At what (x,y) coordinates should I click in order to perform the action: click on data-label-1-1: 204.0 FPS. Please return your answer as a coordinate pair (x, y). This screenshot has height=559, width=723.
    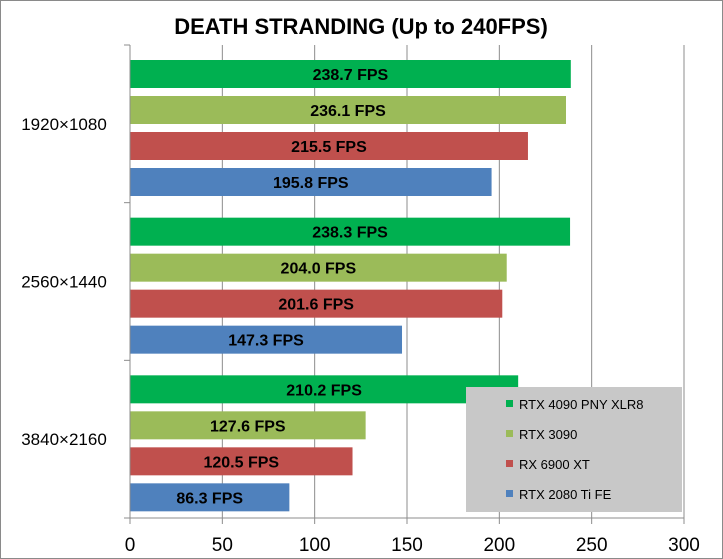
    Looking at the image, I should click on (319, 269).